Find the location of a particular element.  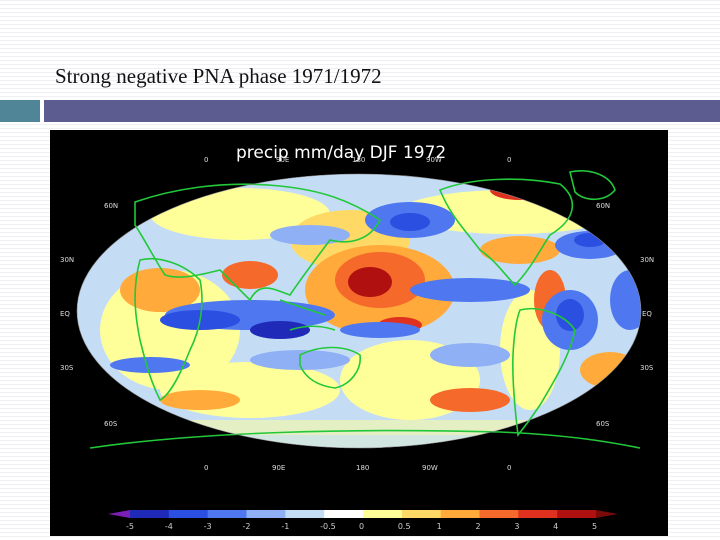

colorbar-label: -5 is located at coordinates (130, 526).